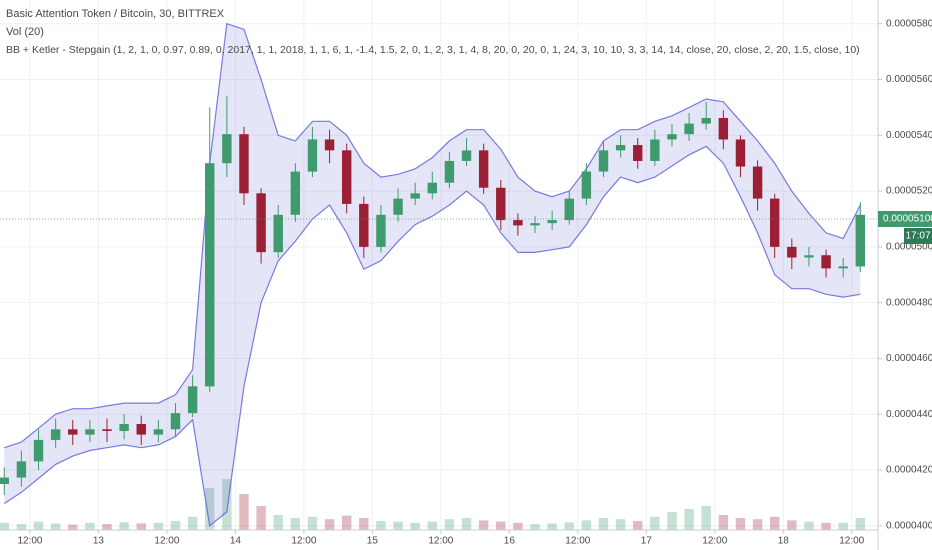  I want to click on x-tick-label: 13, so click(99, 541).